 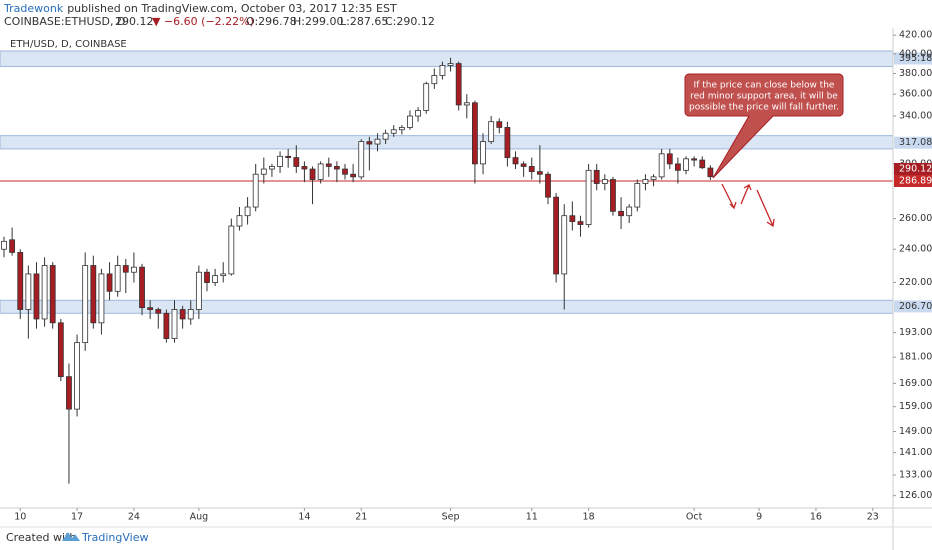 What do you see at coordinates (271, 21) in the screenshot?
I see `ohlc-open: O:296.78` at bounding box center [271, 21].